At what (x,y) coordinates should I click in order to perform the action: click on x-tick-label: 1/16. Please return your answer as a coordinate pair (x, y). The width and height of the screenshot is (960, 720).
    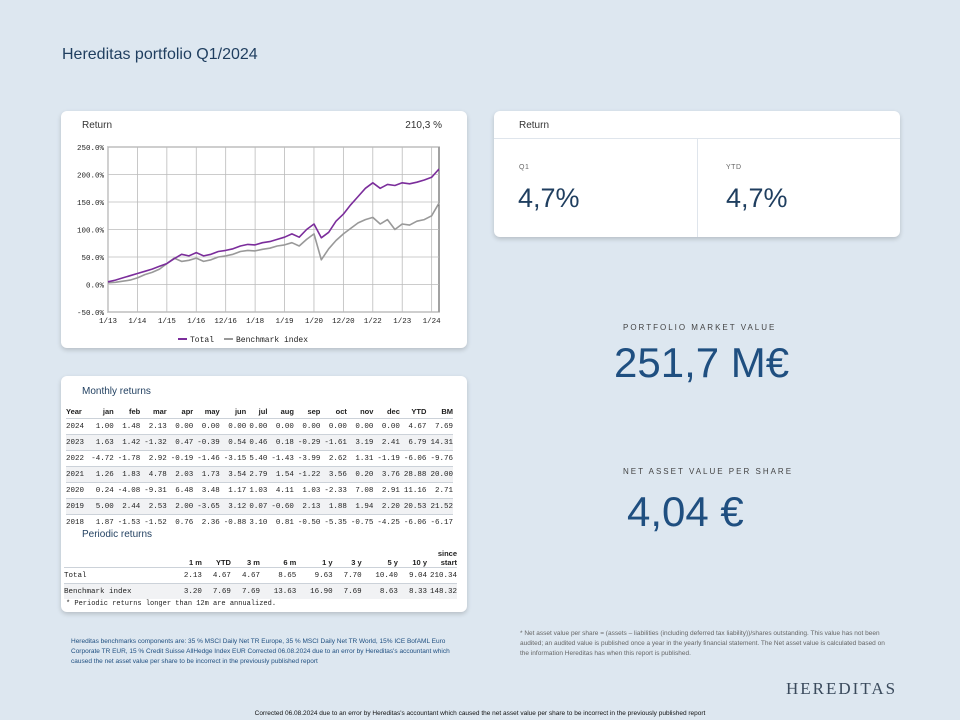
    Looking at the image, I should click on (196, 322).